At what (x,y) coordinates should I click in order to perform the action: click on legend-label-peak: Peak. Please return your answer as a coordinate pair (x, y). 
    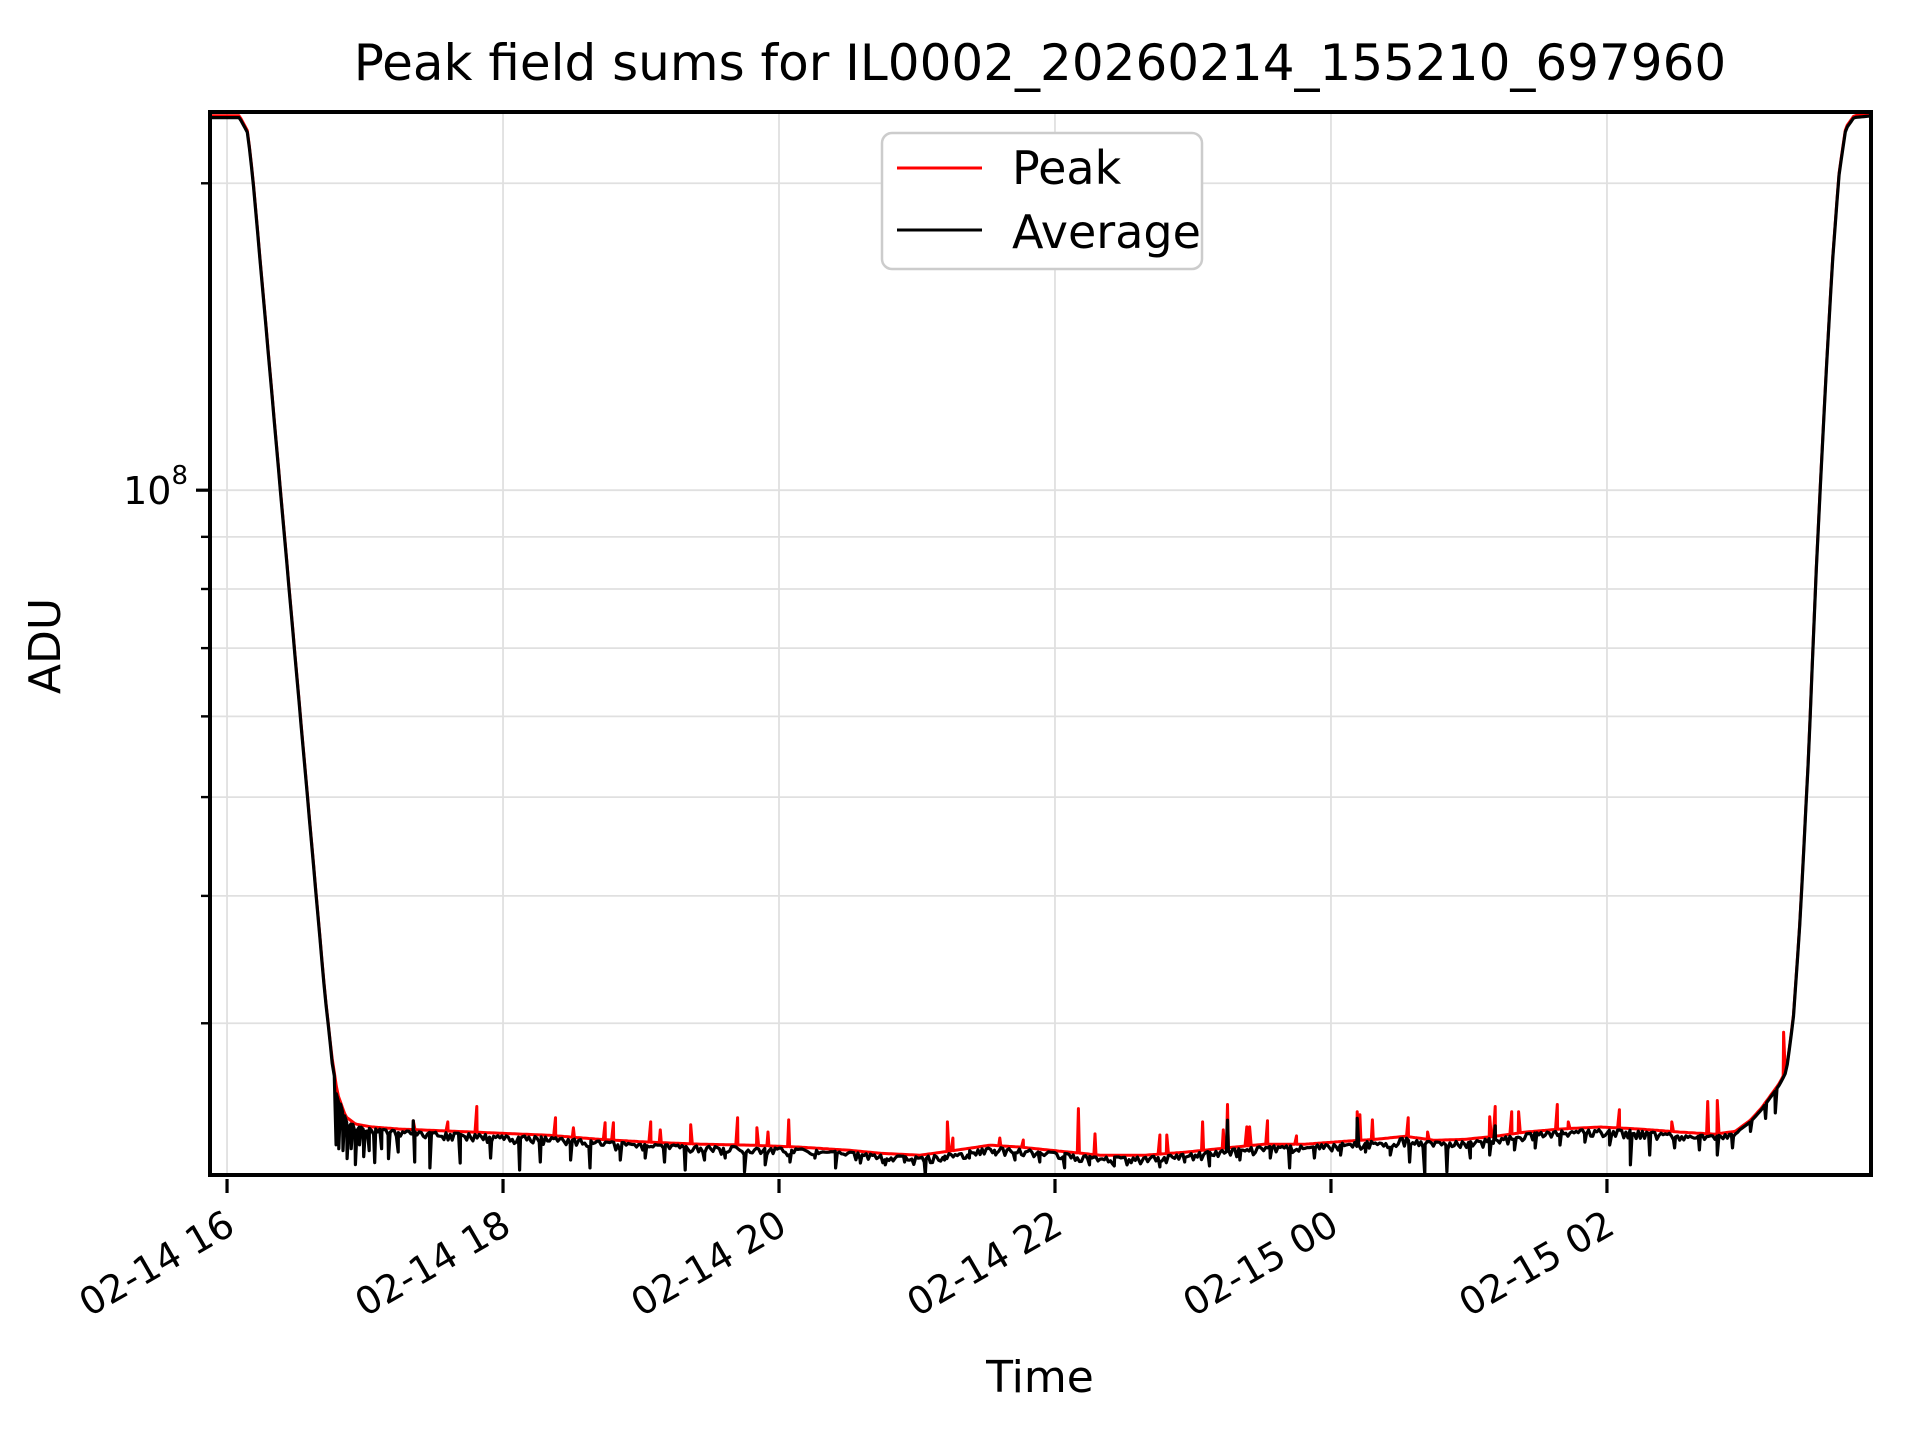
    Looking at the image, I should click on (1067, 168).